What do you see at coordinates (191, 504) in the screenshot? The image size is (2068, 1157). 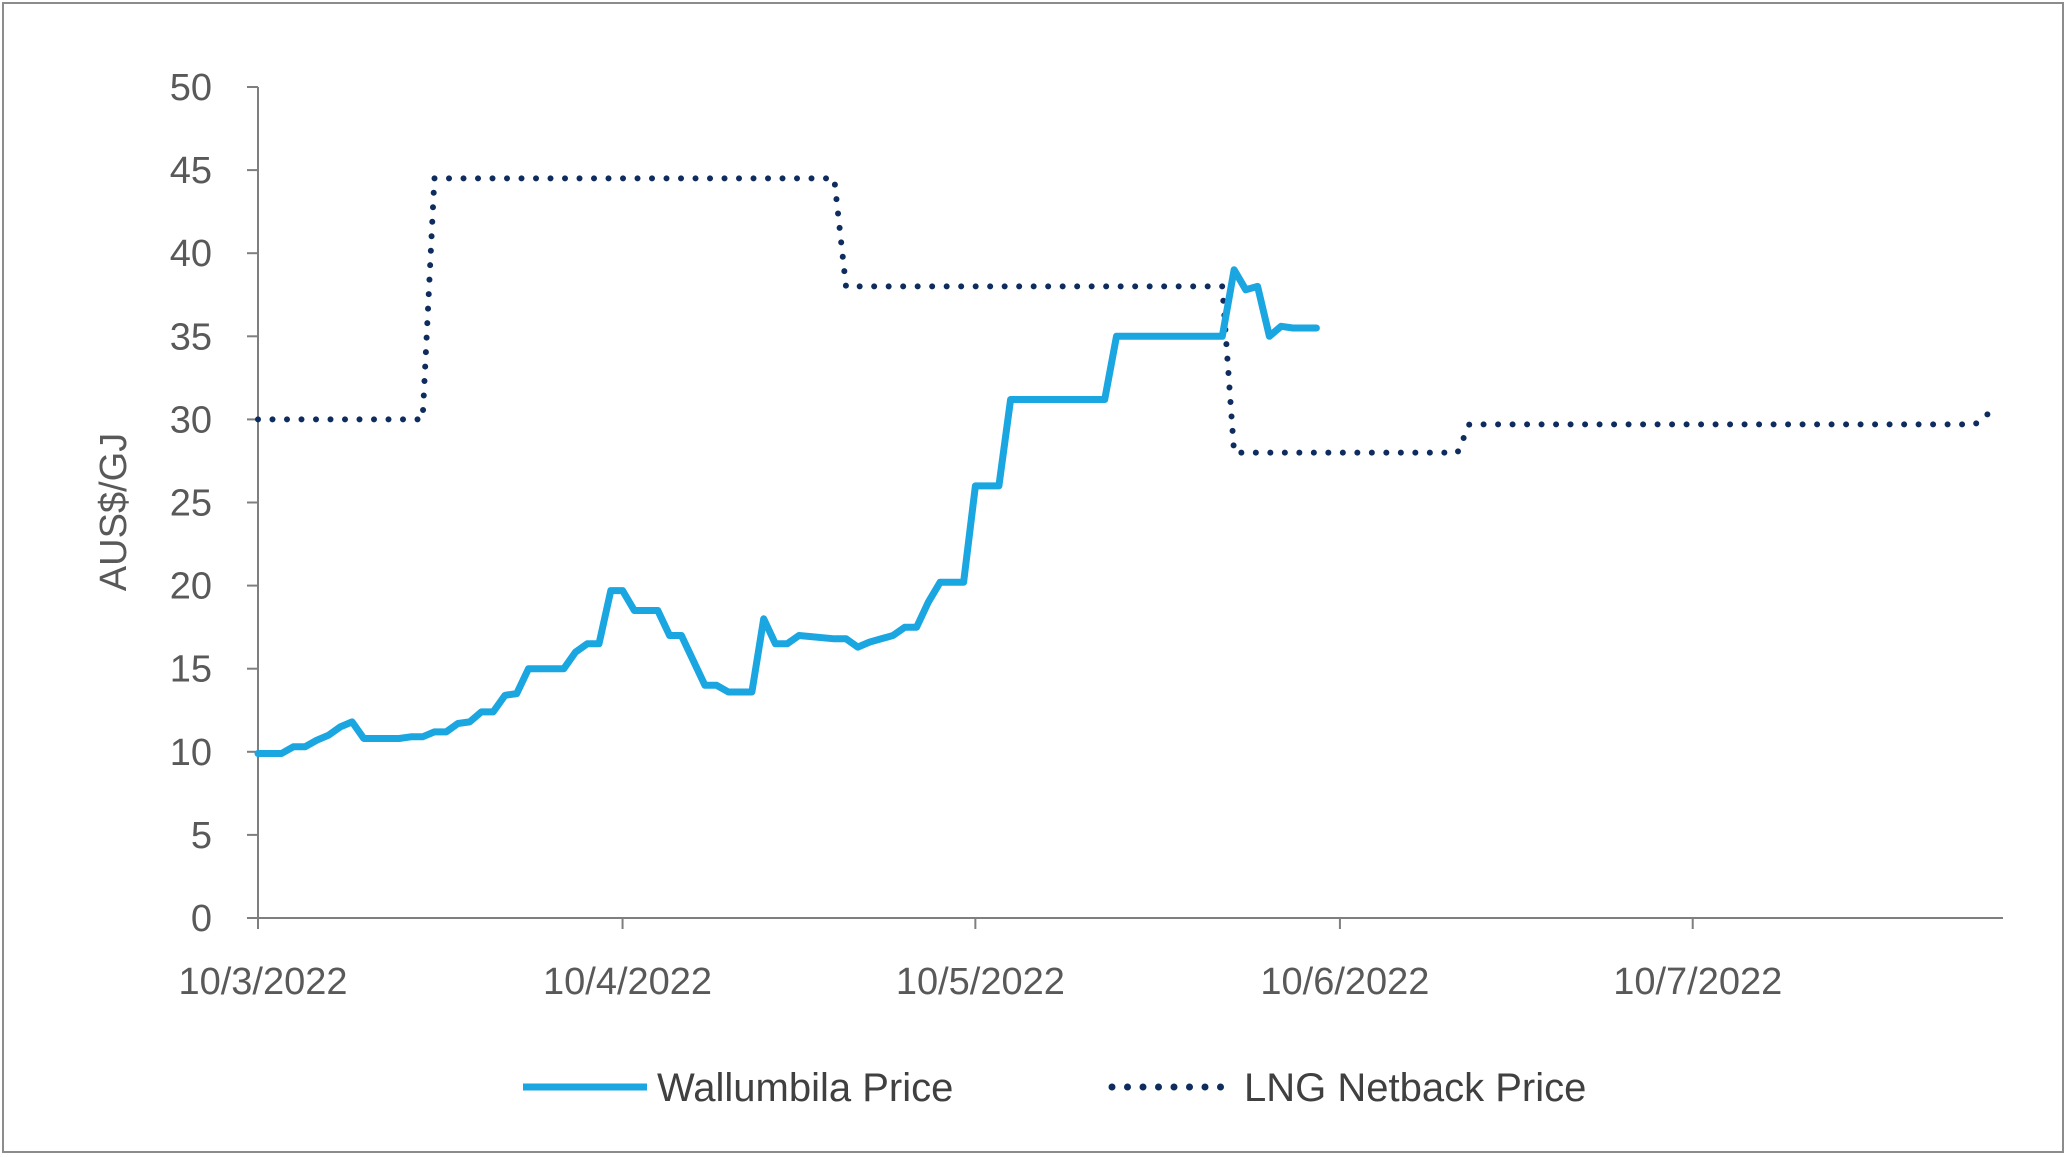 I see `y-tick-label: 25` at bounding box center [191, 504].